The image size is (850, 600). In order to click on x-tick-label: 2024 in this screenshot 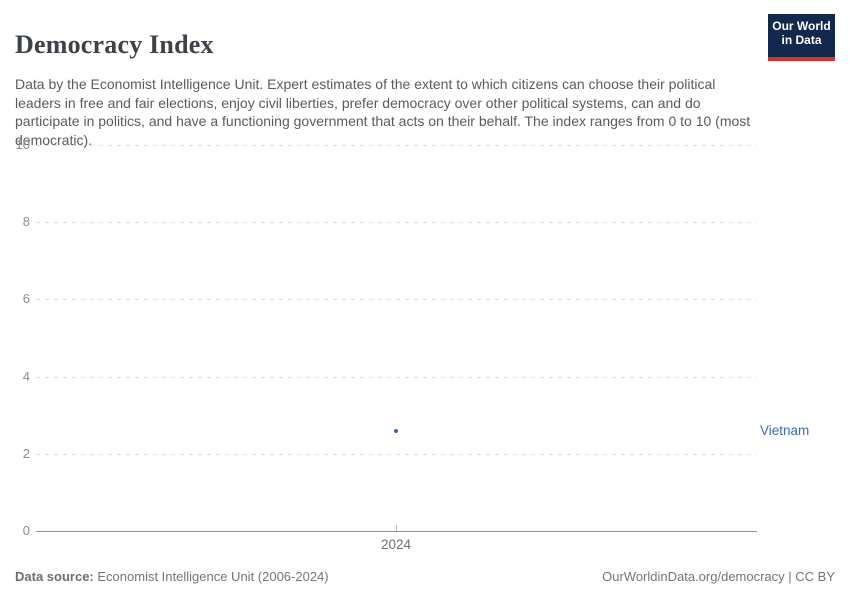, I will do `click(396, 544)`.